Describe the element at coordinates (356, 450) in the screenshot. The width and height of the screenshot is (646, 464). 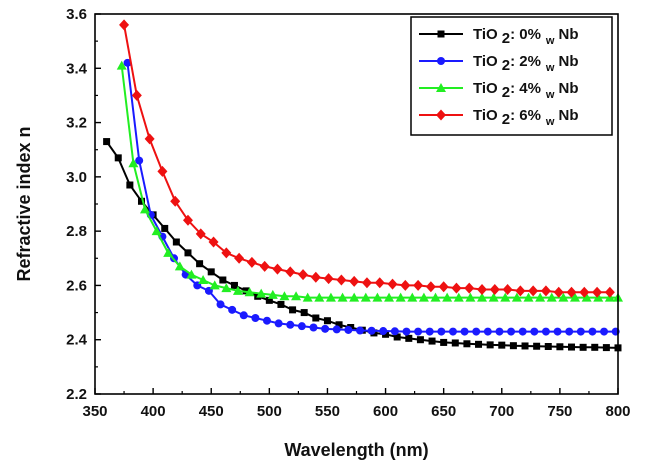
I see `x-axis-title: Wavelength (nm)` at that location.